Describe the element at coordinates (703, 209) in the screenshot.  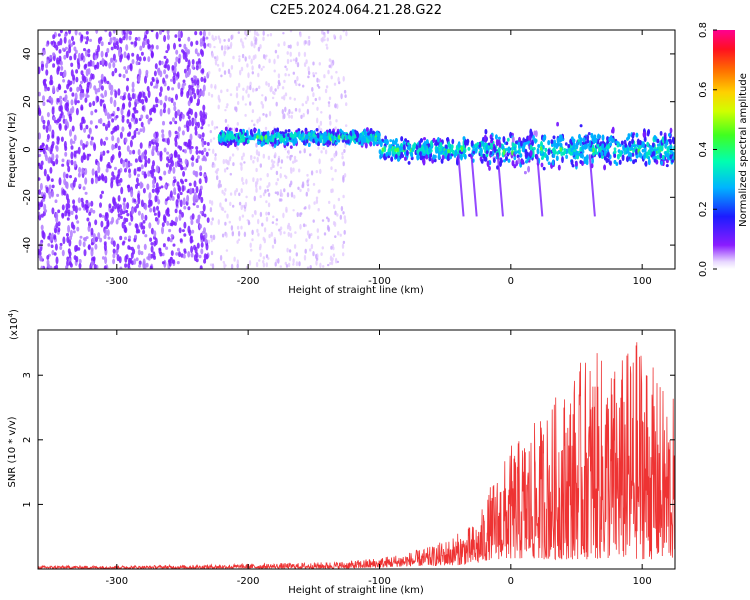
I see `colorbar-tick-label: 0.2` at that location.